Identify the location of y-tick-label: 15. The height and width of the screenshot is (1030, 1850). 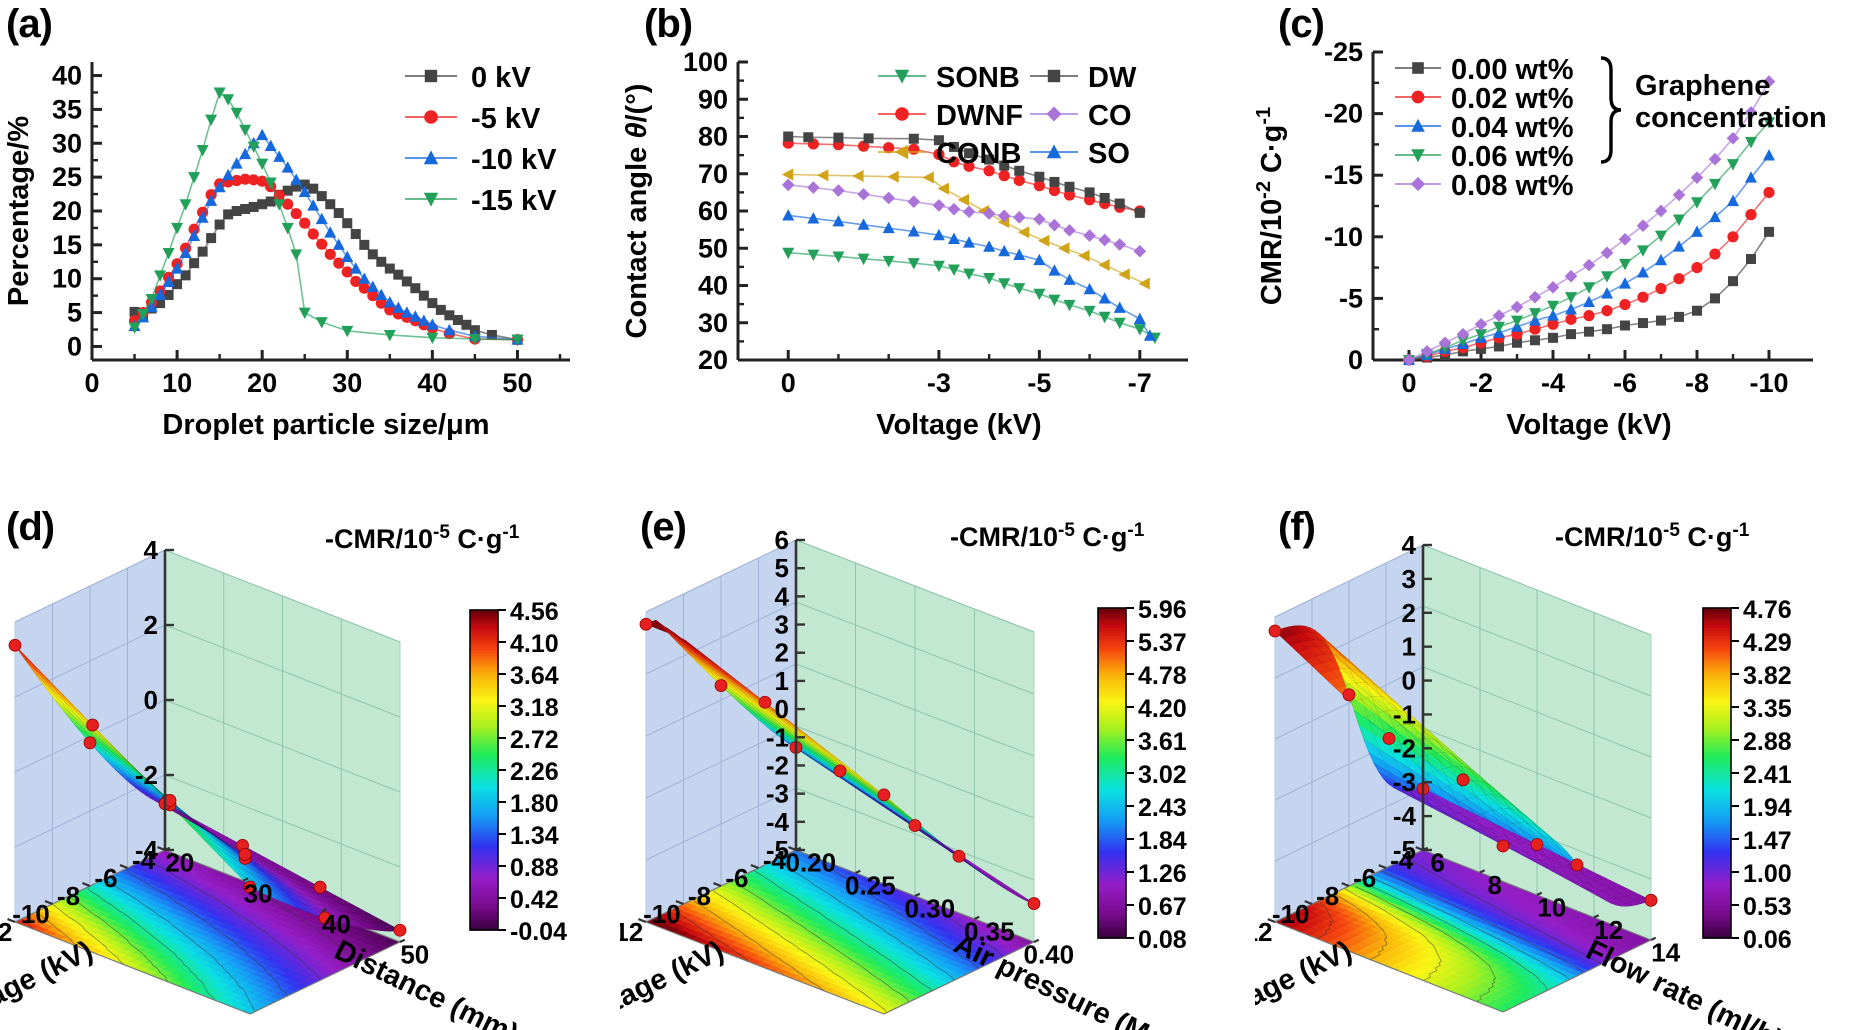
(67, 245).